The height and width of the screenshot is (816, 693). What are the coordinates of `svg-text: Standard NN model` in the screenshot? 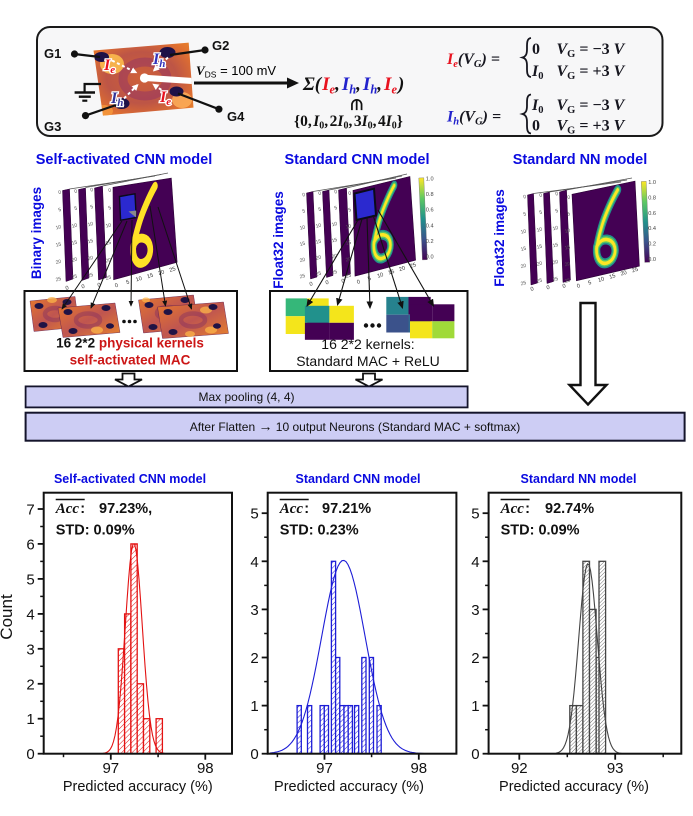 It's located at (579, 479).